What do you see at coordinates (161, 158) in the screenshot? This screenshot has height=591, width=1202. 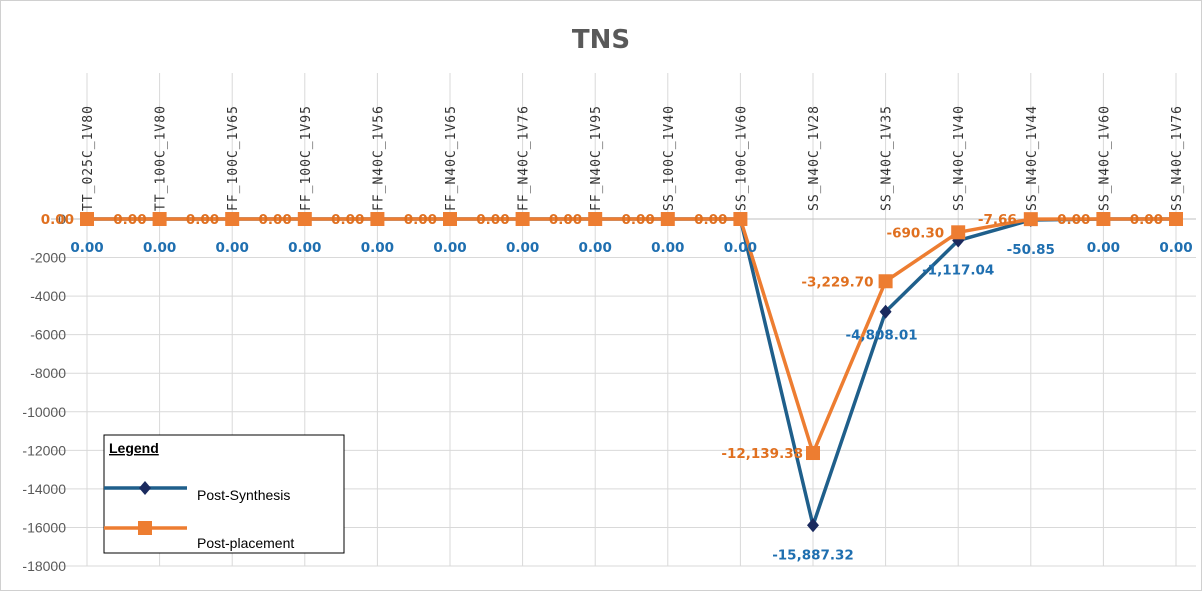 I see `x-tick-label: TT_100C_1V80` at bounding box center [161, 158].